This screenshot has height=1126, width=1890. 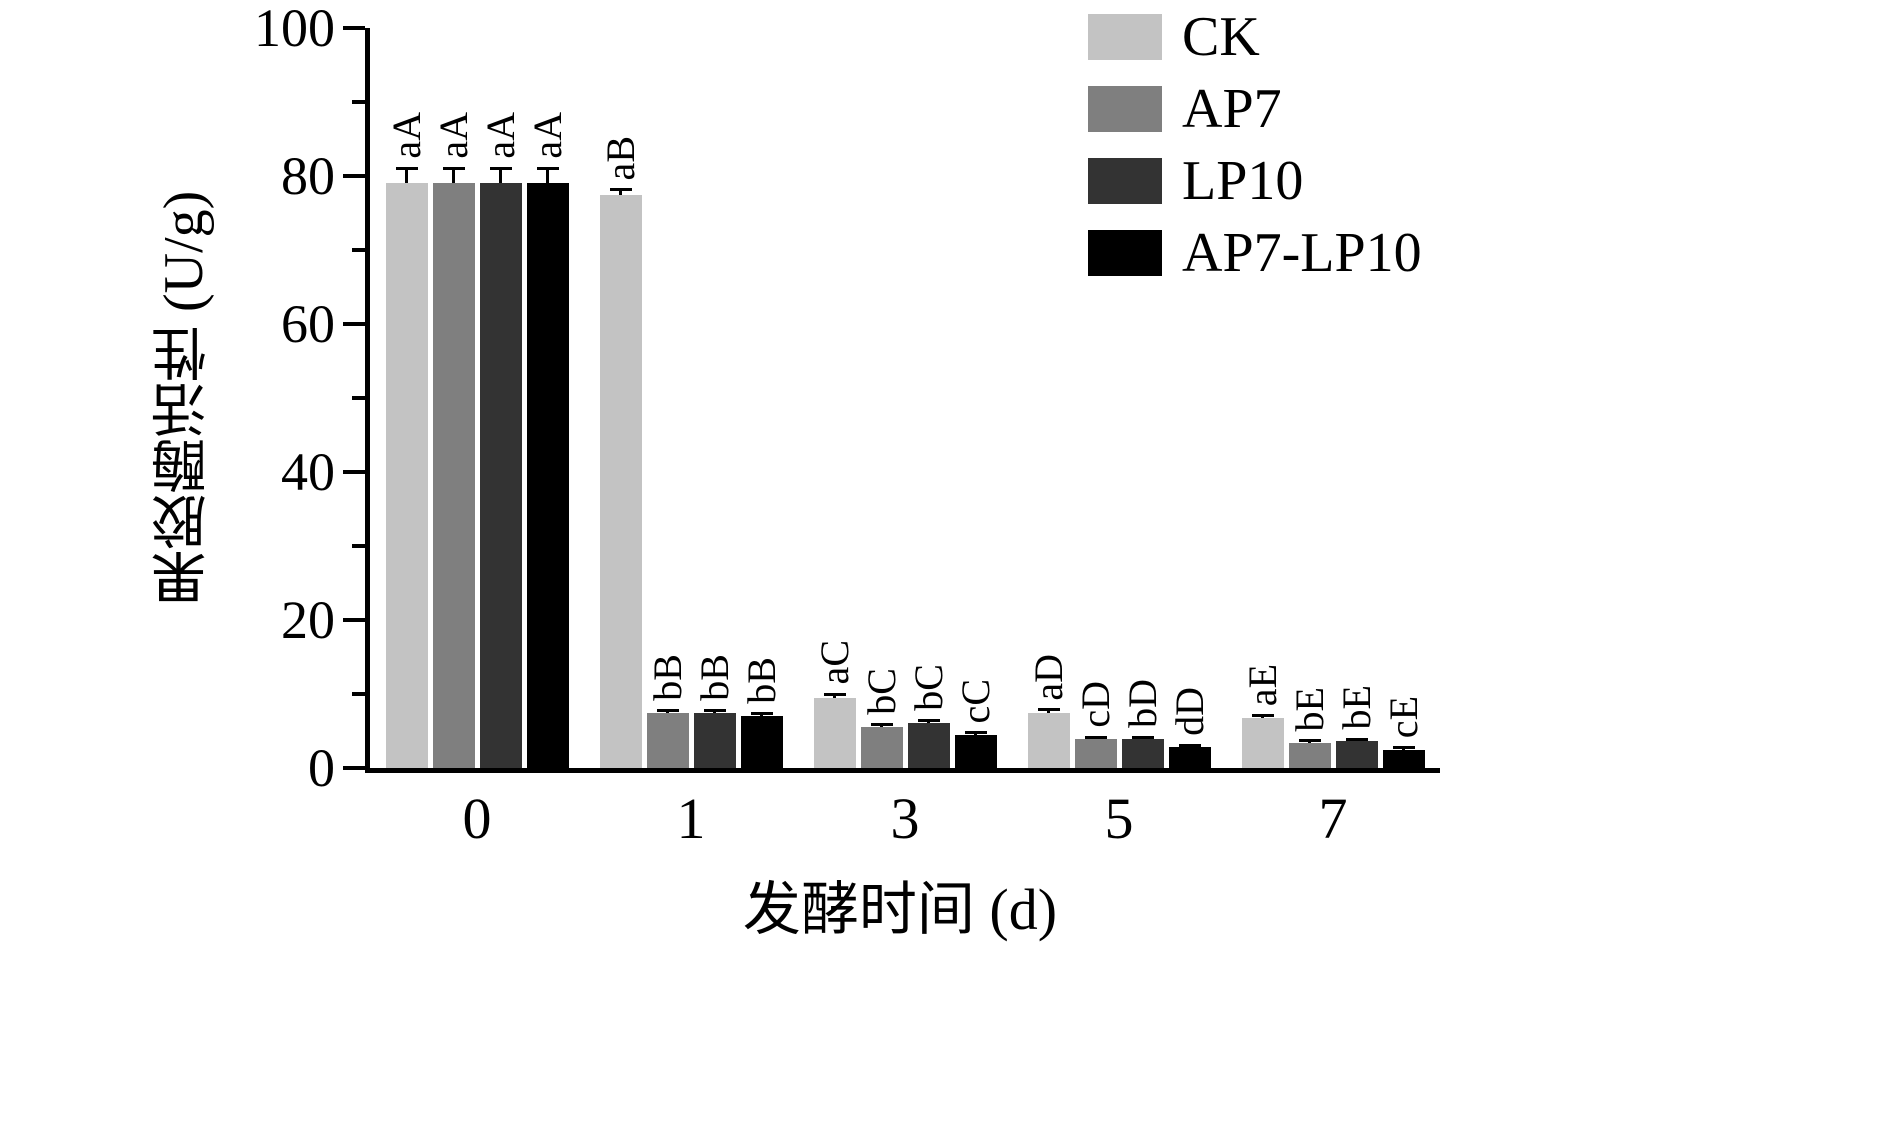 What do you see at coordinates (1119, 398) in the screenshot?
I see `bar-group: aD cD bD dD` at bounding box center [1119, 398].